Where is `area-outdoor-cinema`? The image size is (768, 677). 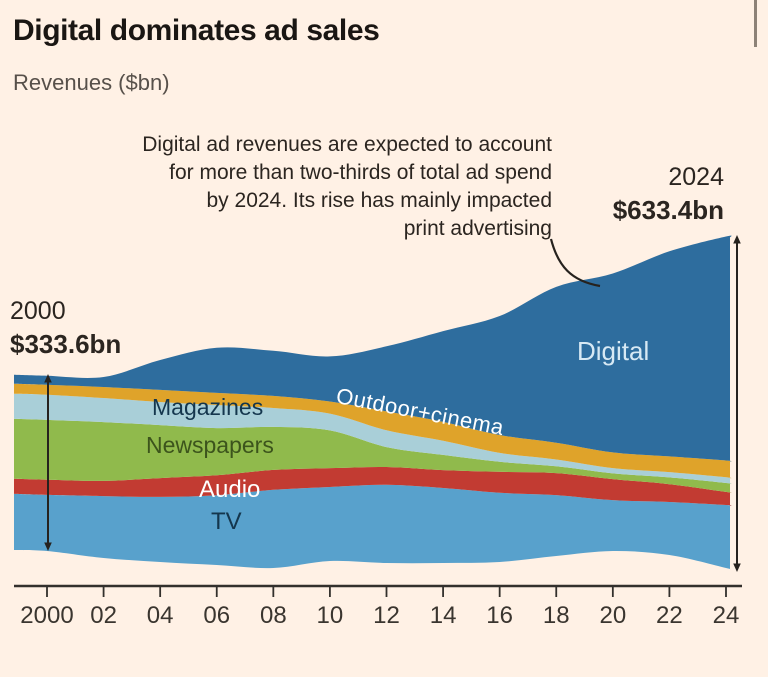
area-outdoor-cinema is located at coordinates (373, 431).